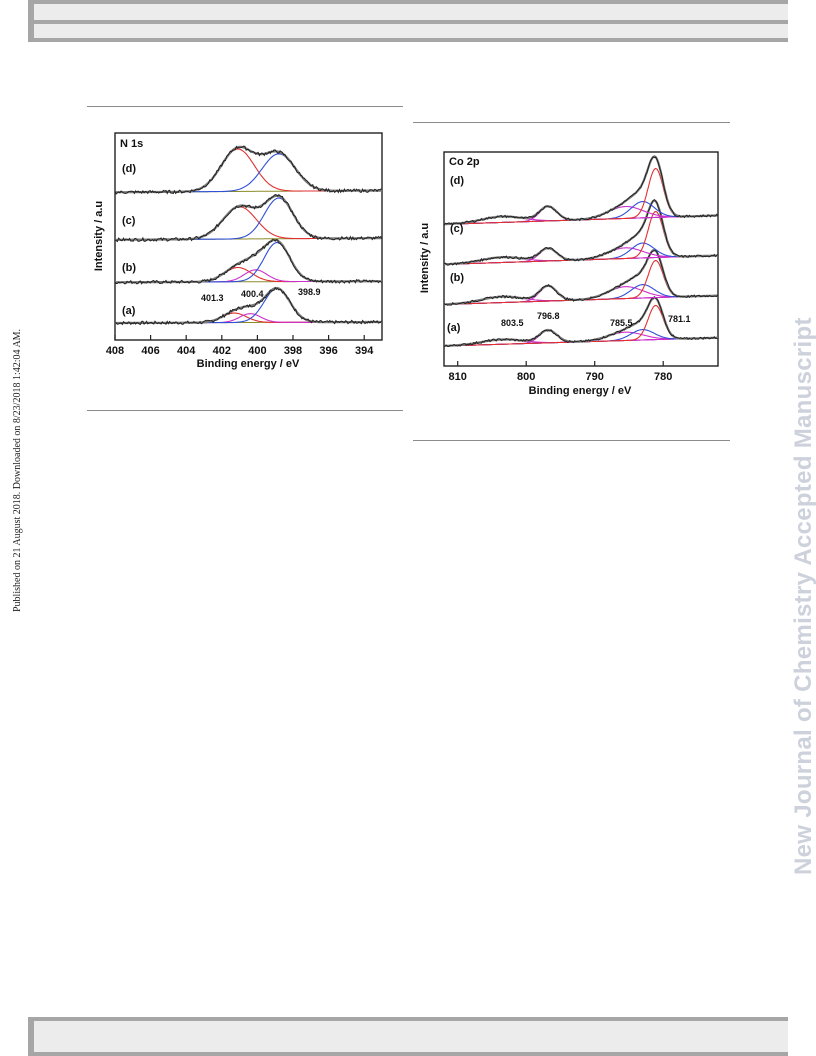  Describe the element at coordinates (464, 162) in the screenshot. I see `co2p-panel-label: Co 2p` at that location.